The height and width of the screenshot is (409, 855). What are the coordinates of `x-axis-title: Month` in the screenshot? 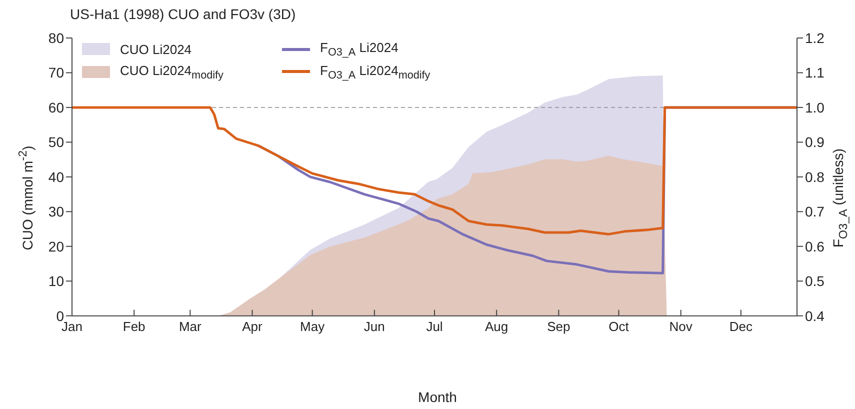 It's located at (437, 397).